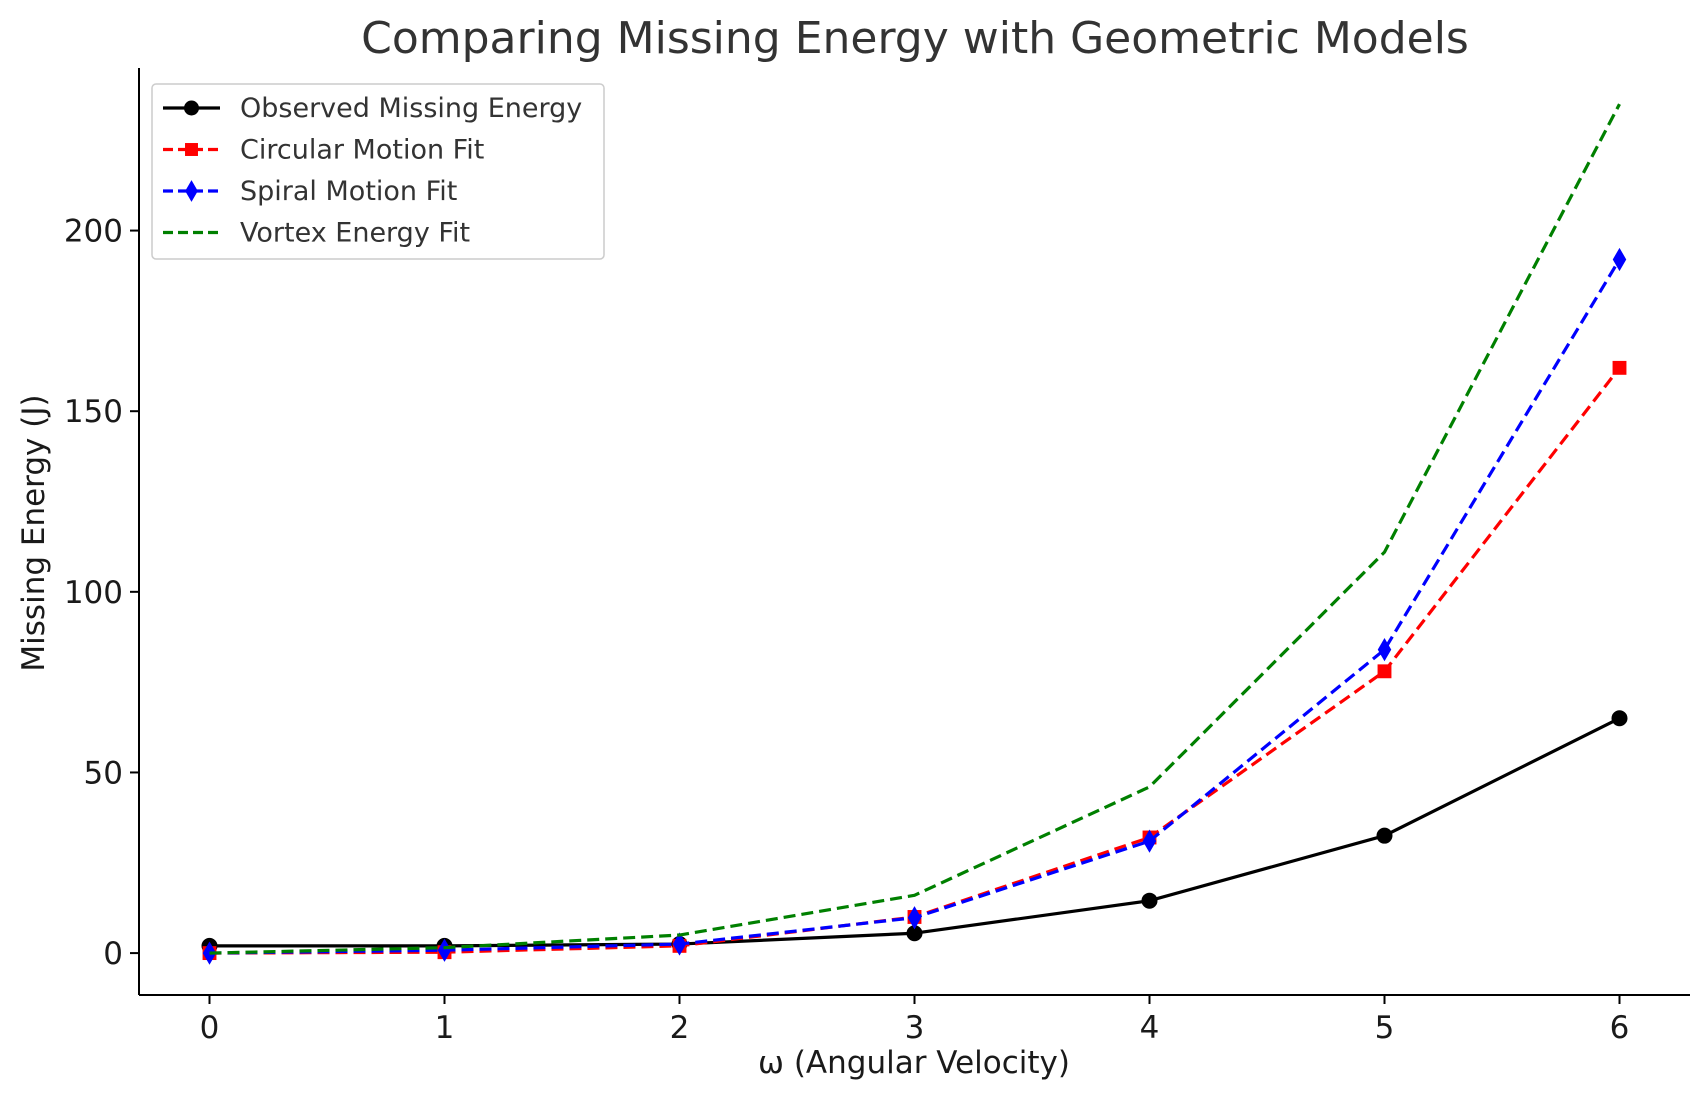 This screenshot has height=1101, width=1707. I want to click on x-tick-label: 6, so click(1620, 1028).